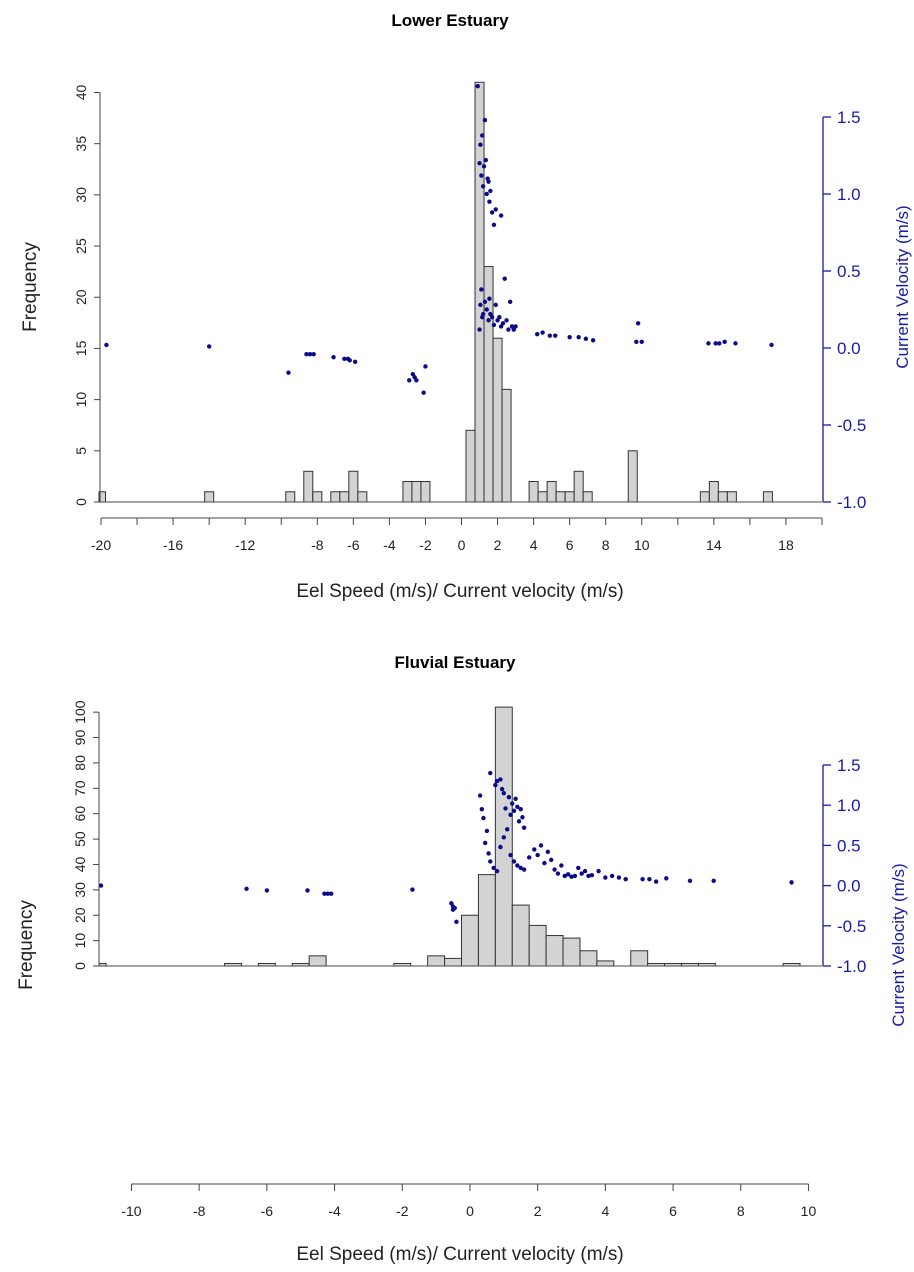  I want to click on y2-tick-label: 1.5, so click(849, 765).